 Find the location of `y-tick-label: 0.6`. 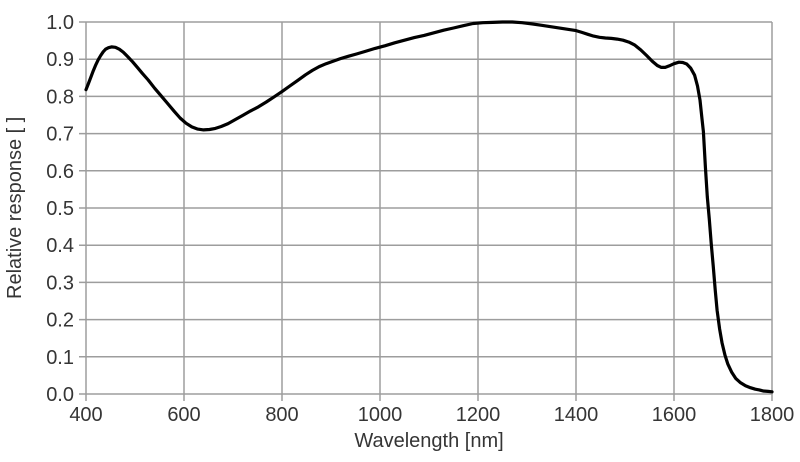

y-tick-label: 0.6 is located at coordinates (60, 172).